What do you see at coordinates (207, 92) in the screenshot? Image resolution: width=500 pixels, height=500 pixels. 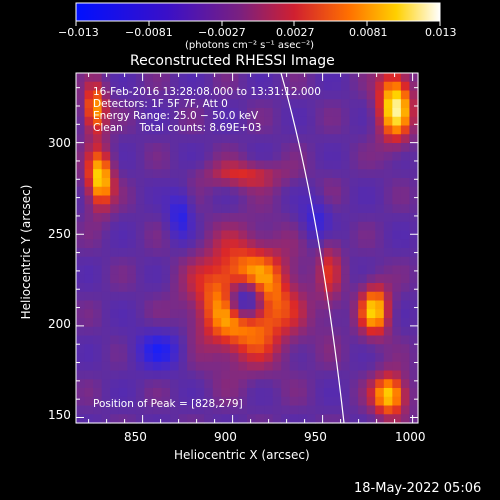 I see `info-time-range: 16-Feb-2016 13:28:08.000 to 13:31:12.000` at bounding box center [207, 92].